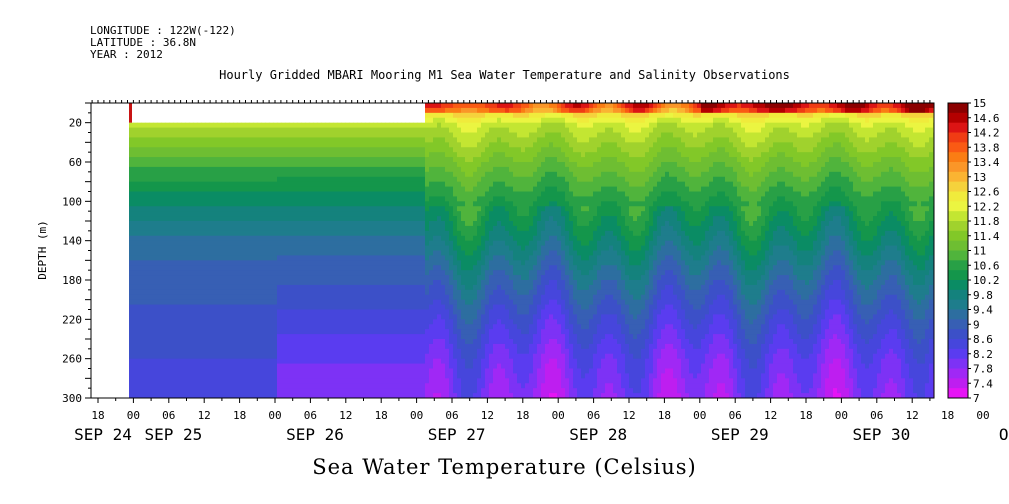  I want to click on colorbar-tick-label: 7.8, so click(983, 369).